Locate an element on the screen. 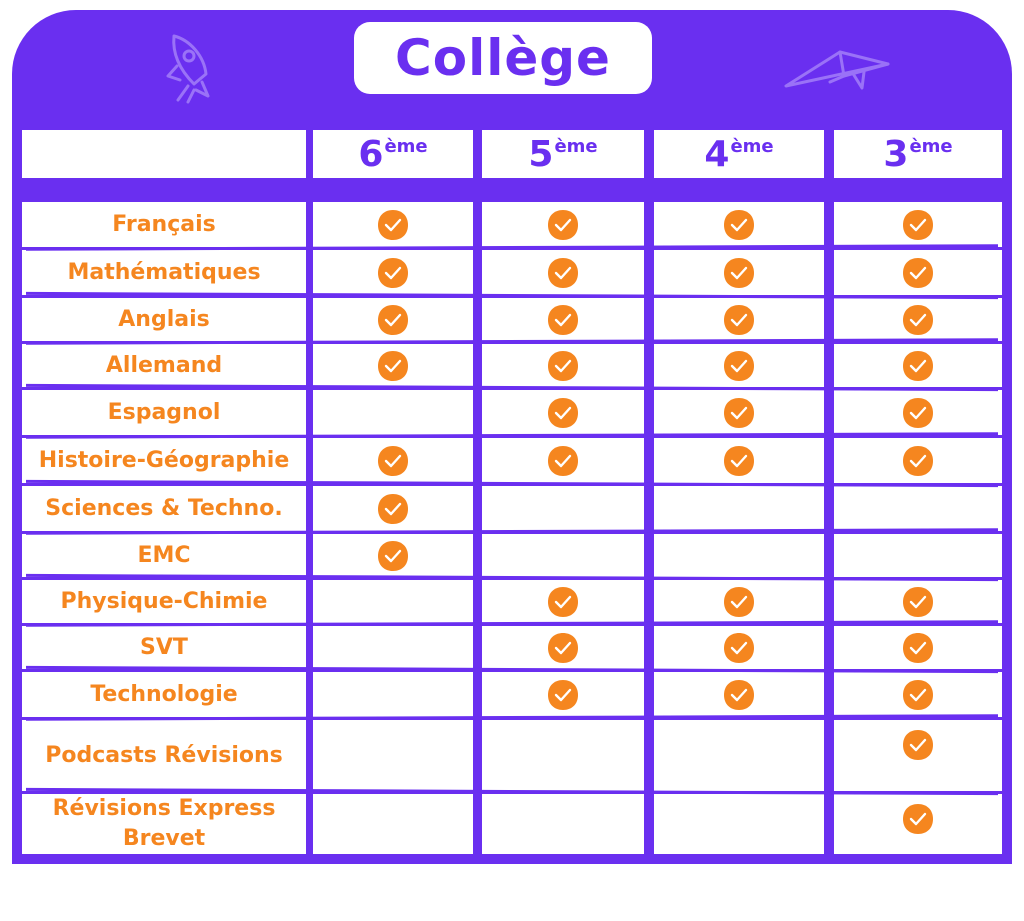 This screenshot has height=921, width=1024. subject-label-cell: Espagnol is located at coordinates (164, 412).